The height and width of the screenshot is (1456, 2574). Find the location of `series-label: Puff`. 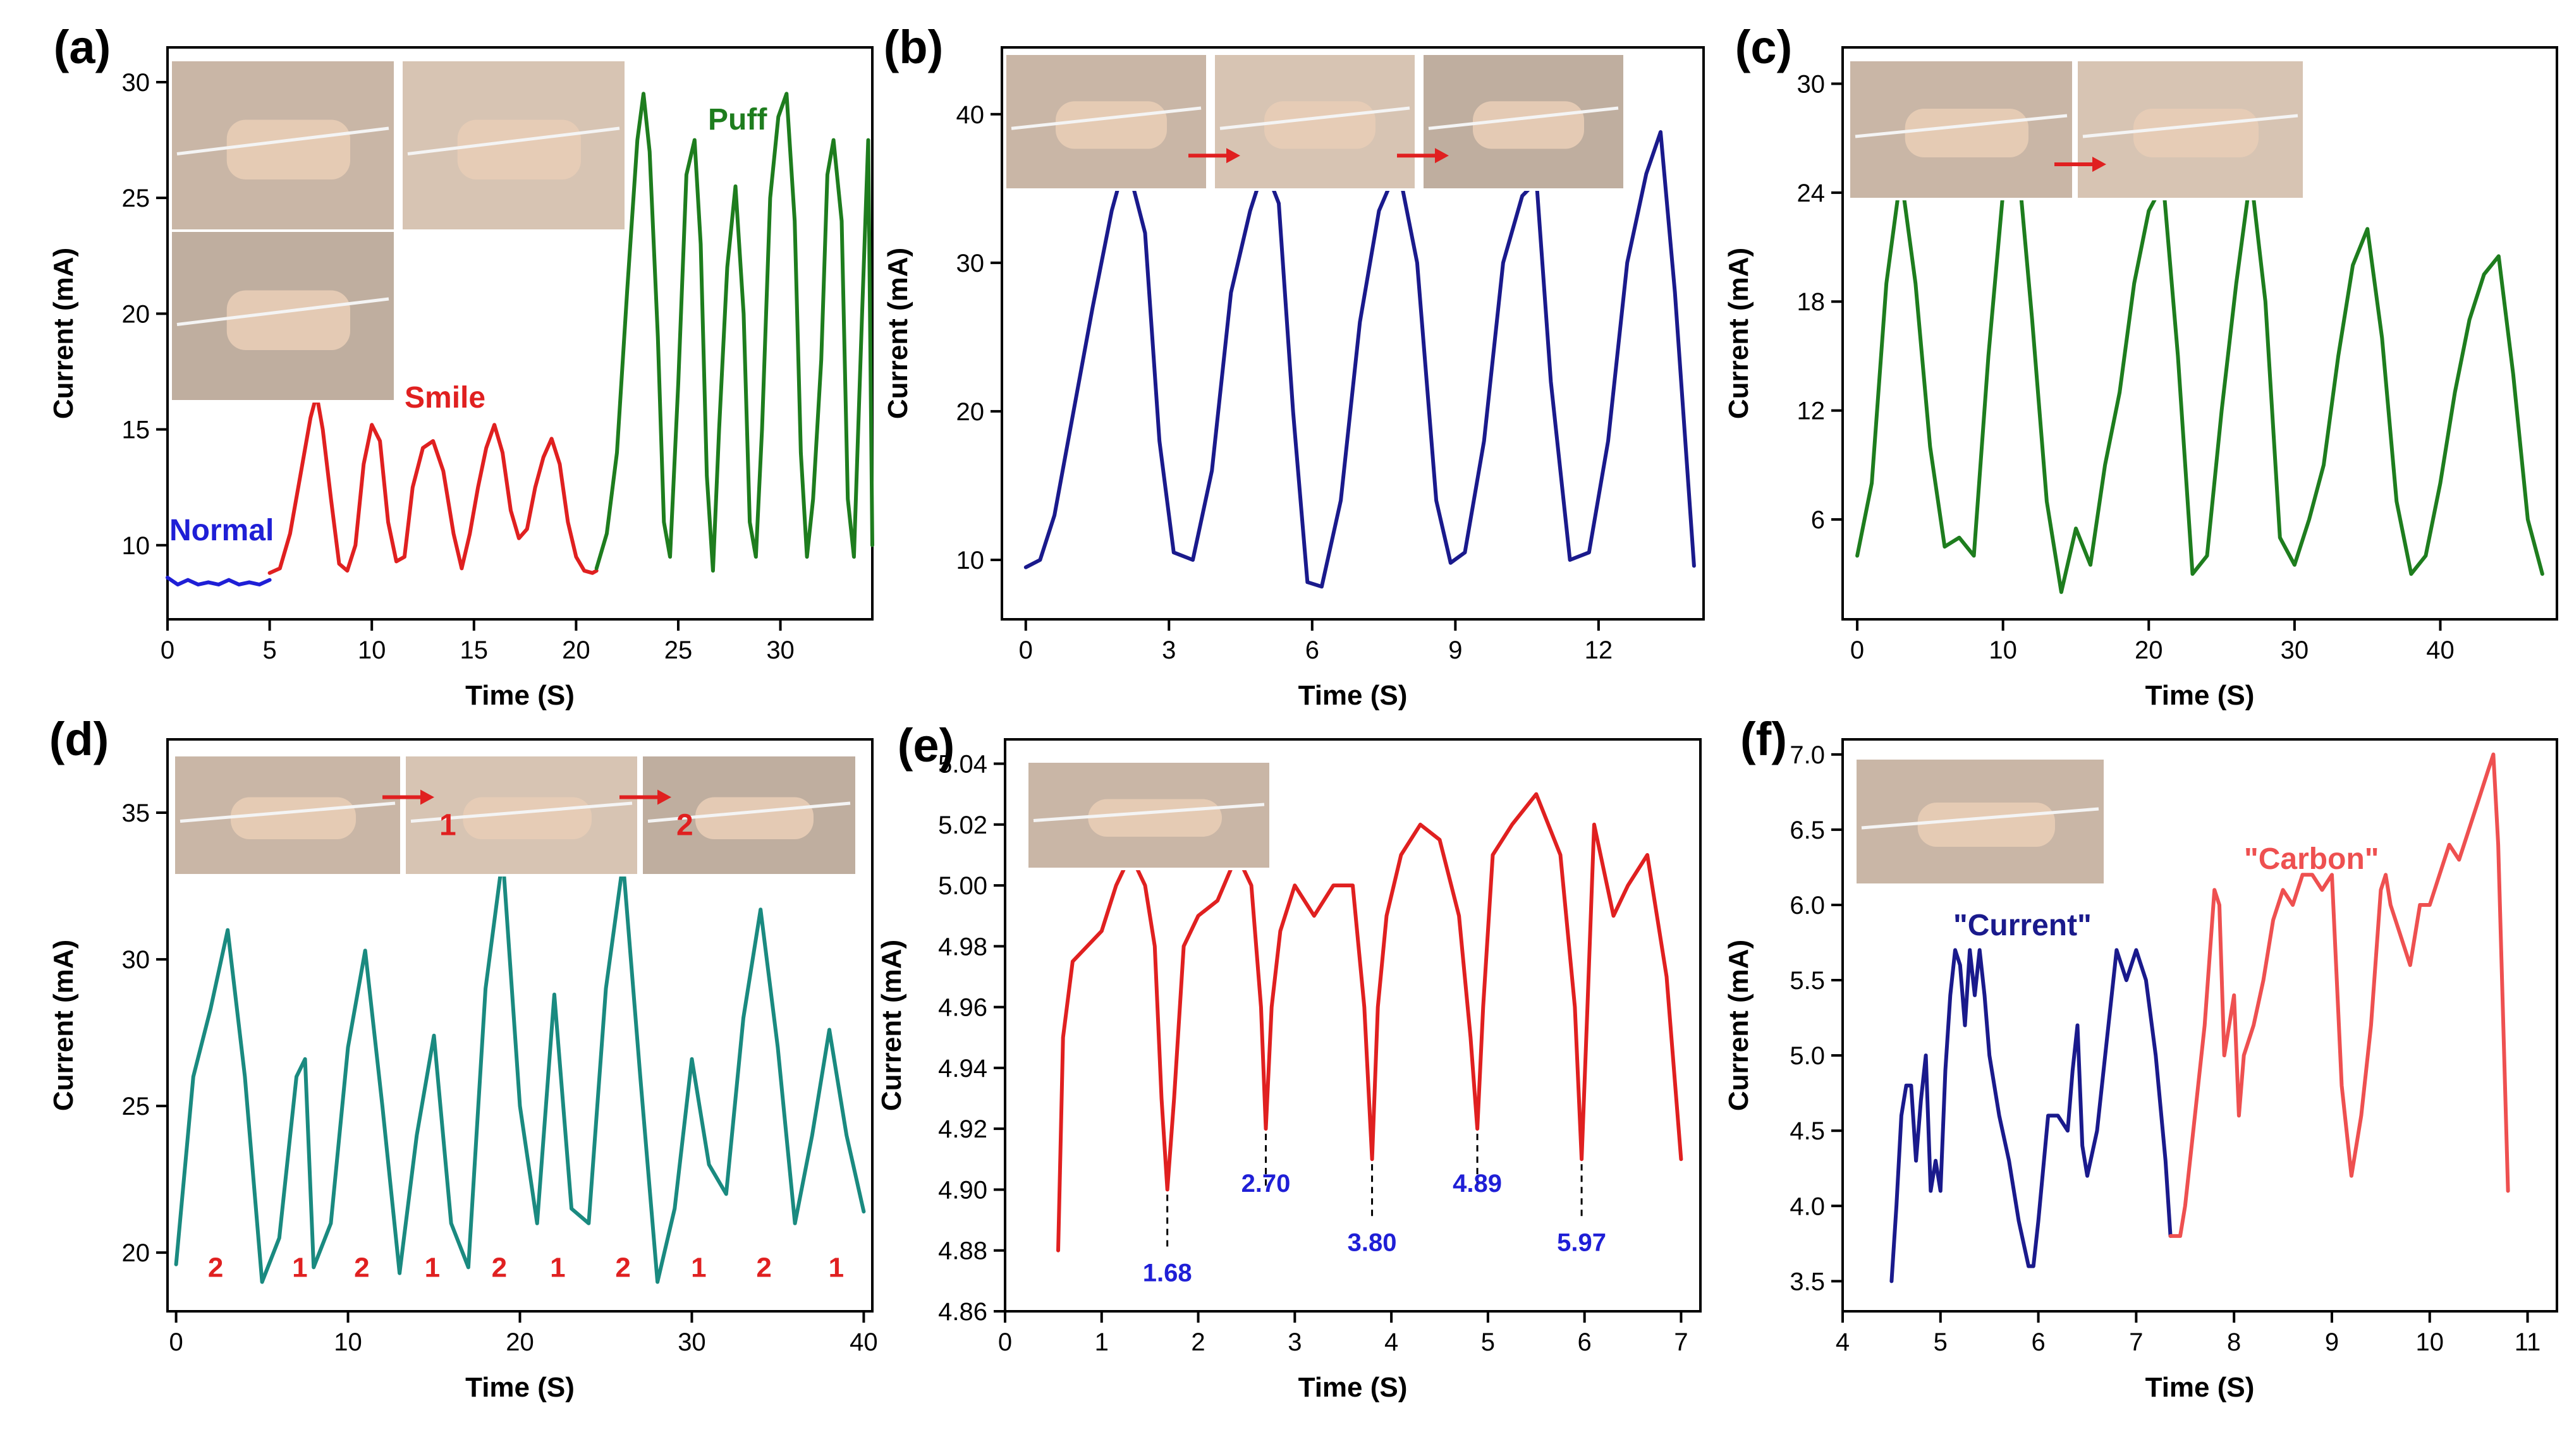

series-label: Puff is located at coordinates (738, 119).